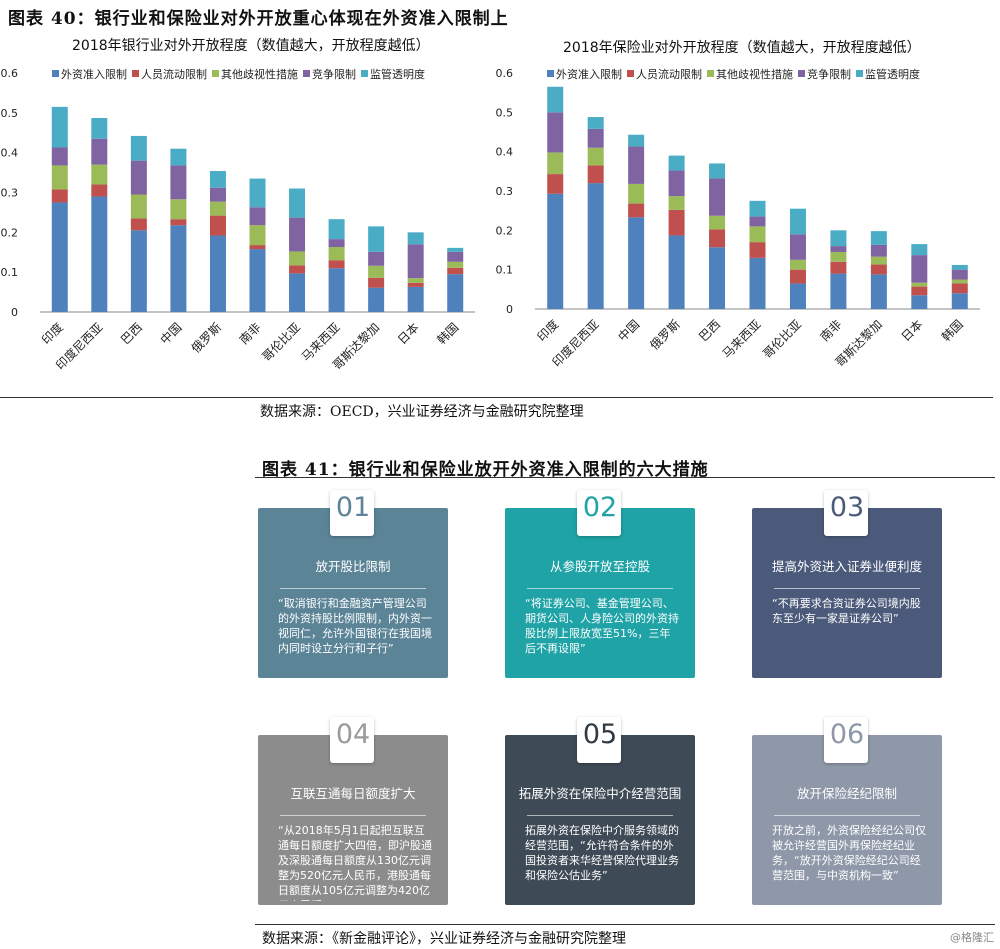  I want to click on x-tick-label: 日本, so click(408, 333).